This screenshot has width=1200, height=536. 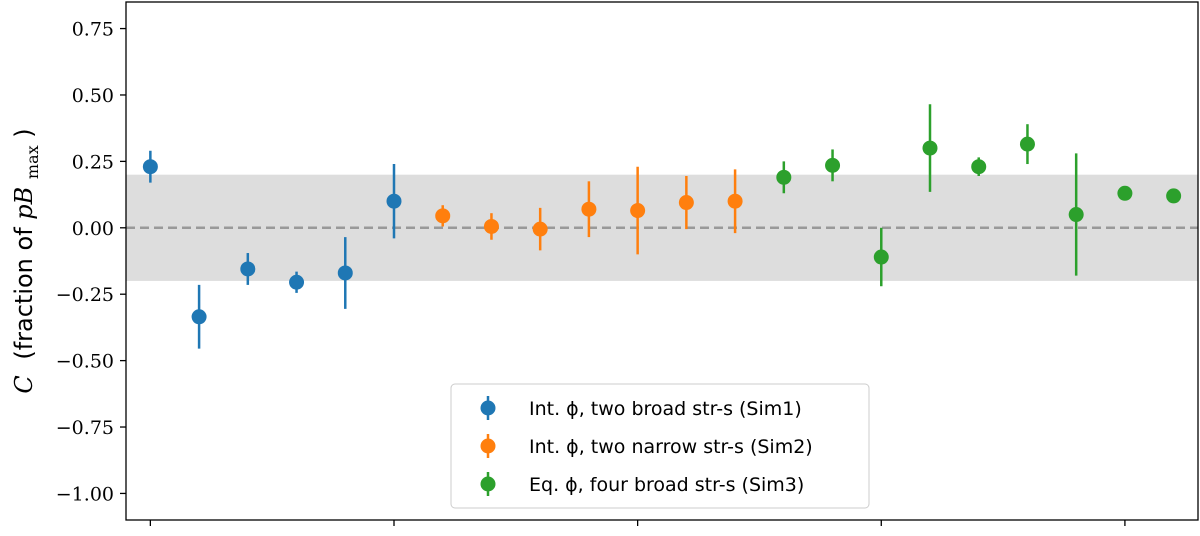 What do you see at coordinates (32, 162) in the screenshot?
I see `y-axis-label-sub: max` at bounding box center [32, 162].